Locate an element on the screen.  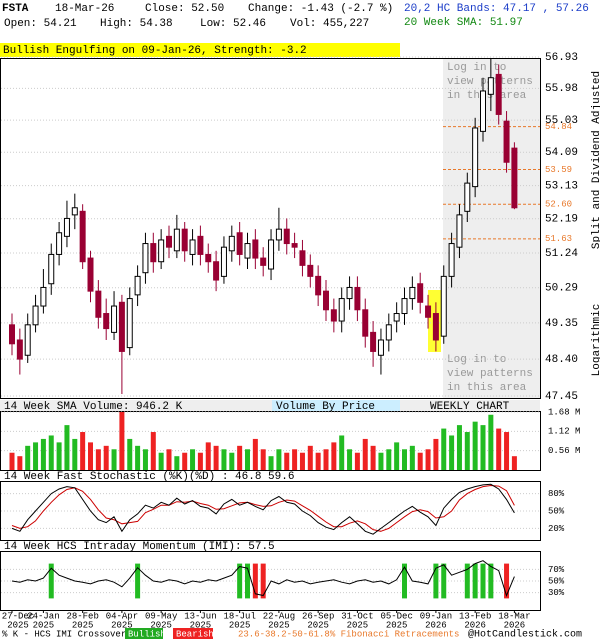
bands: 20,2 HC Bands: 47.17 , 57.26 is located at coordinates (496, 9).